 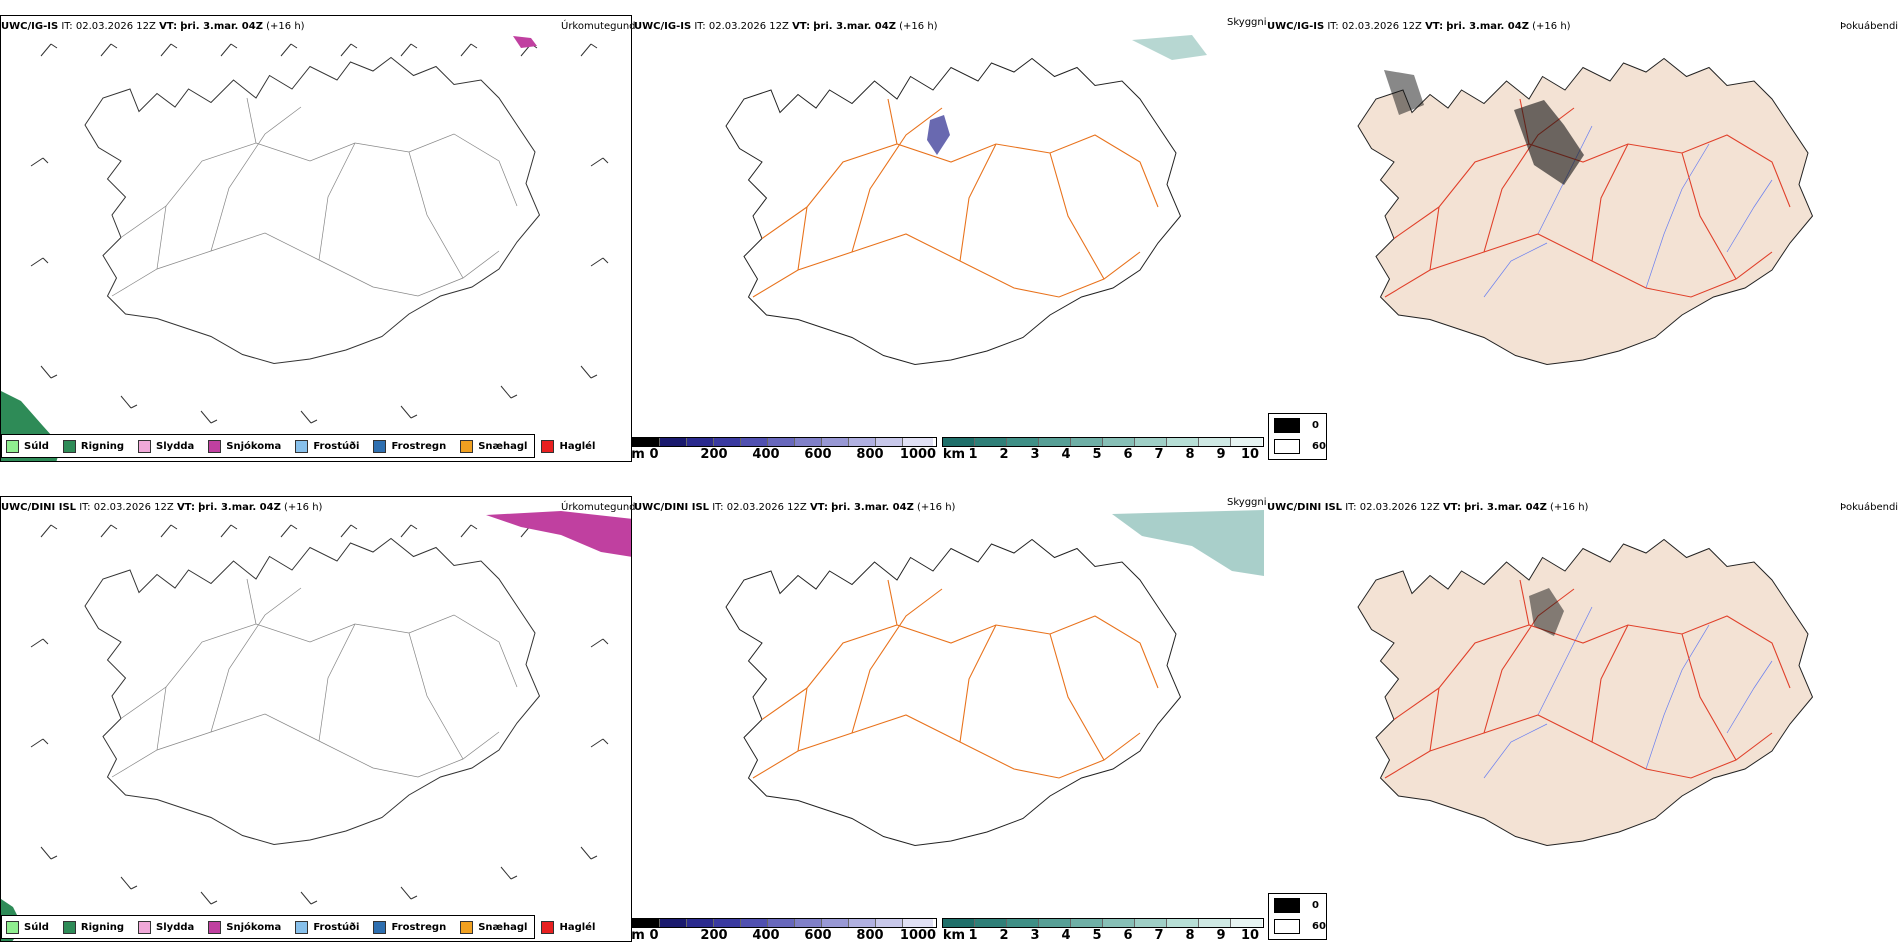 What do you see at coordinates (784, 931) in the screenshot?
I see `cloudbase-colorbar-row2: m 0 200 400 600 800 1000` at bounding box center [784, 931].